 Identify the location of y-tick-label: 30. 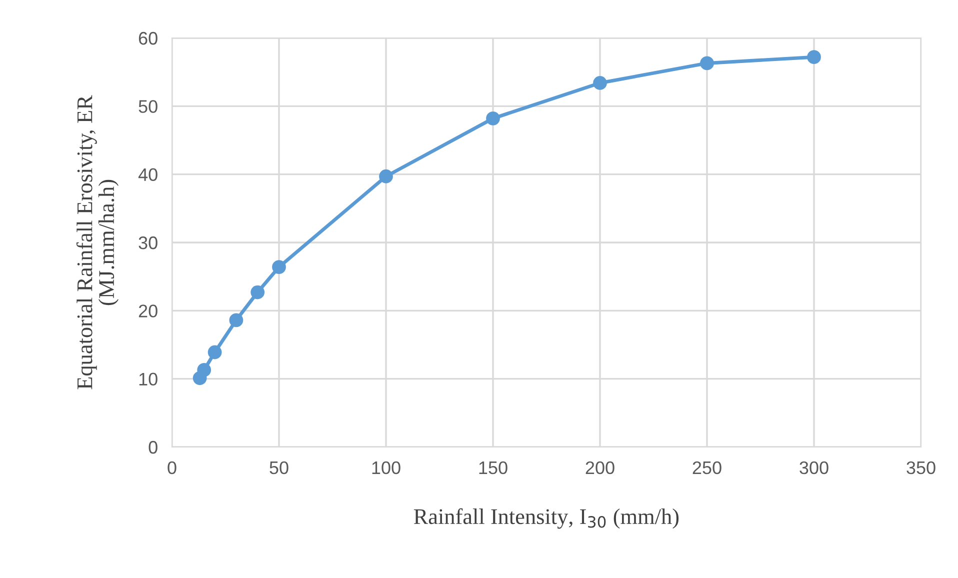
(148, 243).